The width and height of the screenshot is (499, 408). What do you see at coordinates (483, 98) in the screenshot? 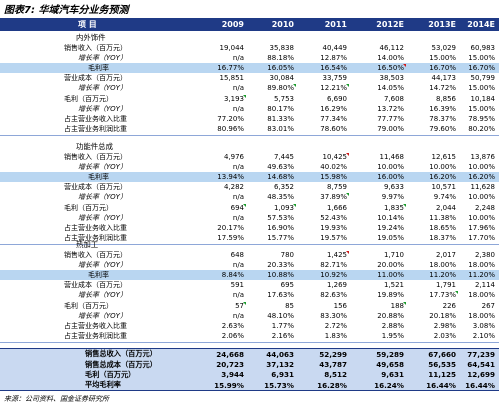
I see `row-value: 10,184` at bounding box center [483, 98].